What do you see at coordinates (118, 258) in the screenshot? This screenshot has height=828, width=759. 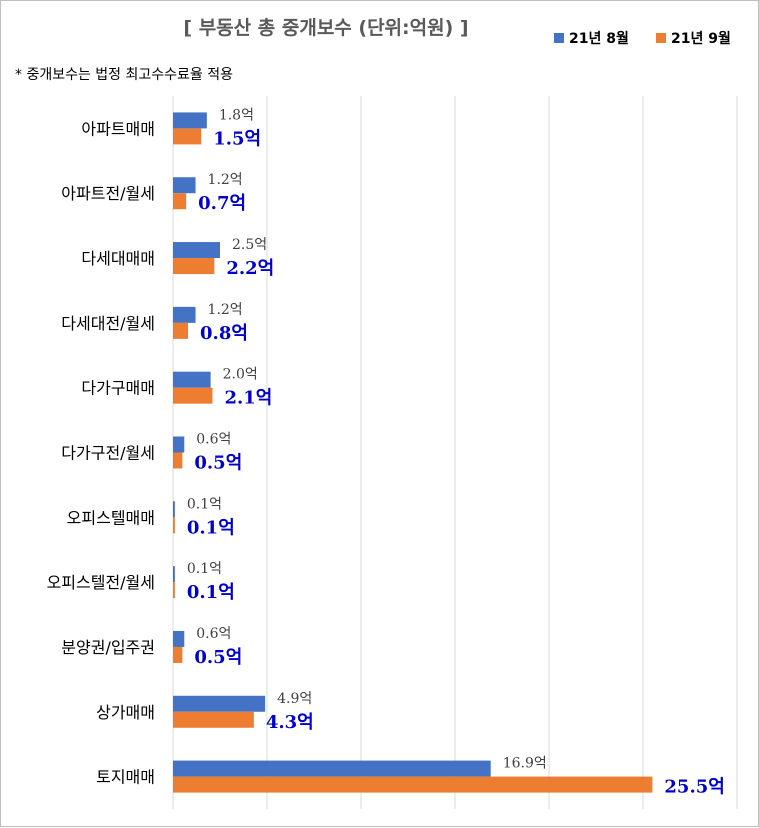 I see `category-label: 다세대매매` at bounding box center [118, 258].